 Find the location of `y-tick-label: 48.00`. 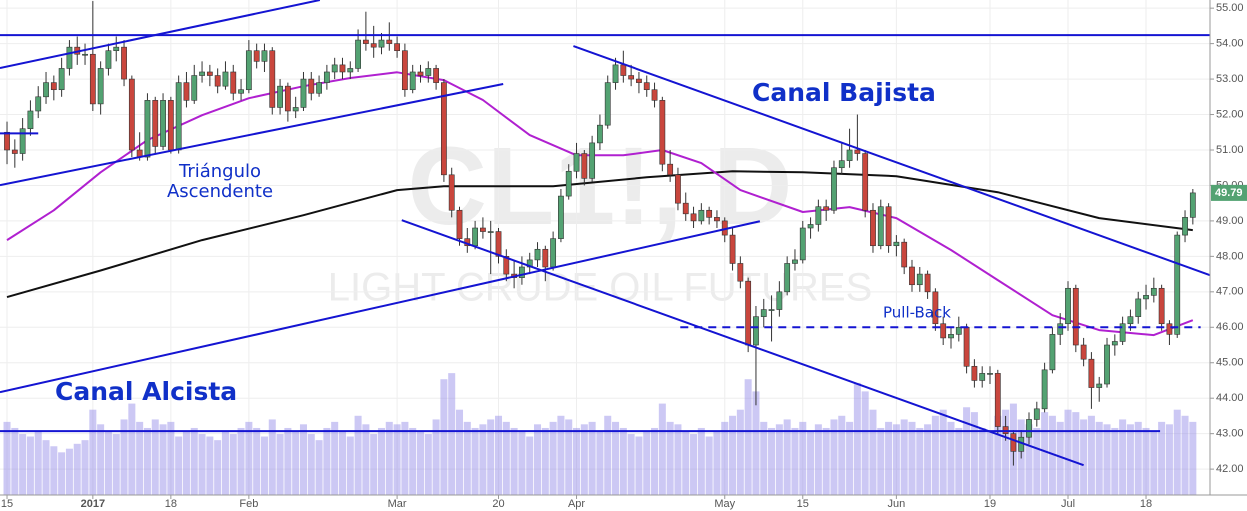

y-tick-label: 48.00 is located at coordinates (1230, 256).